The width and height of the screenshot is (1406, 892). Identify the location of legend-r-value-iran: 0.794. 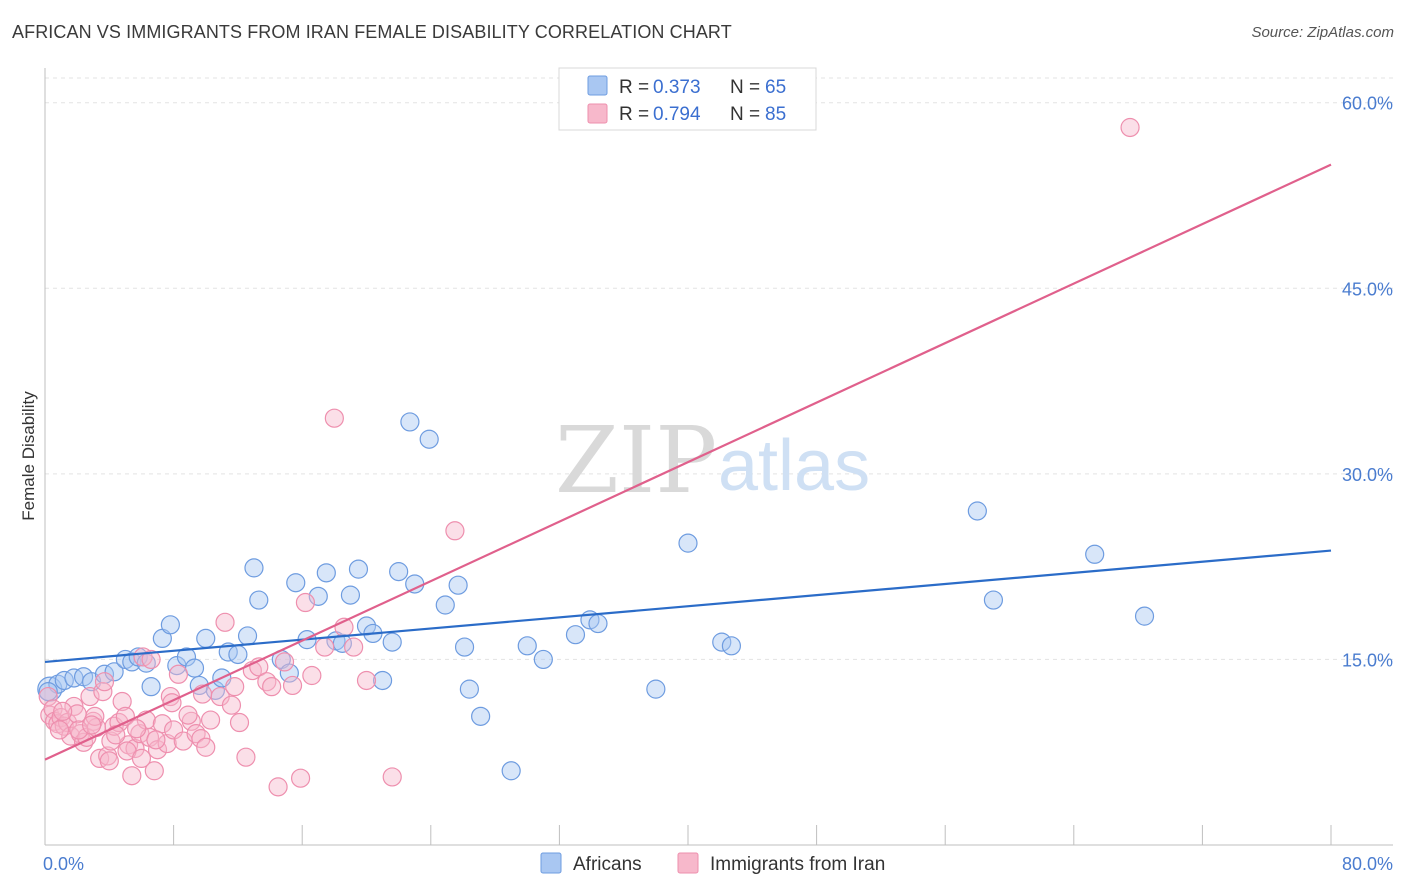
(677, 114).